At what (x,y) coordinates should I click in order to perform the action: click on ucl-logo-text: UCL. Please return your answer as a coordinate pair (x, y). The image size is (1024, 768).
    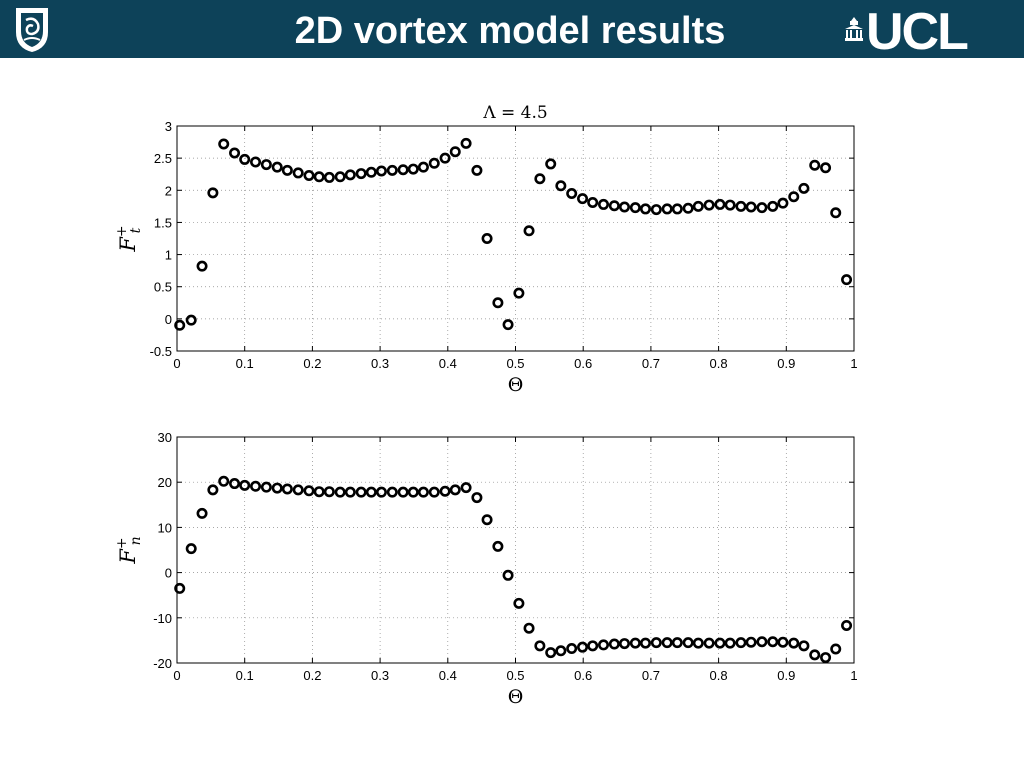
    Looking at the image, I should click on (917, 32).